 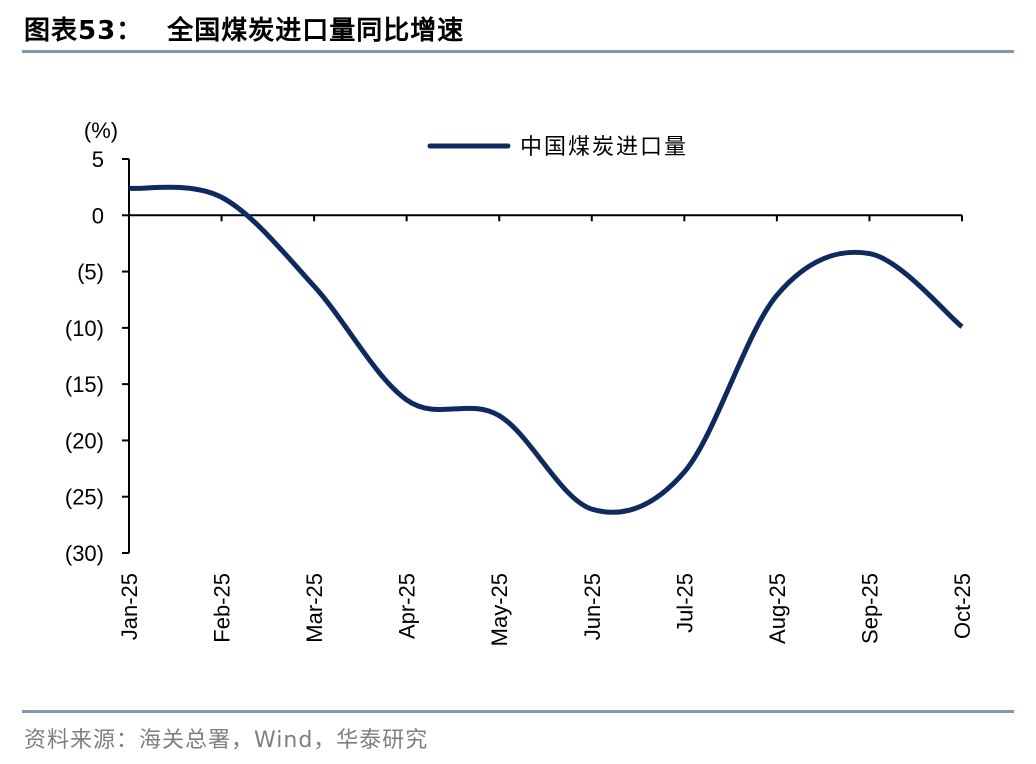 I want to click on x-tick-label: May-25, so click(x=499, y=609).